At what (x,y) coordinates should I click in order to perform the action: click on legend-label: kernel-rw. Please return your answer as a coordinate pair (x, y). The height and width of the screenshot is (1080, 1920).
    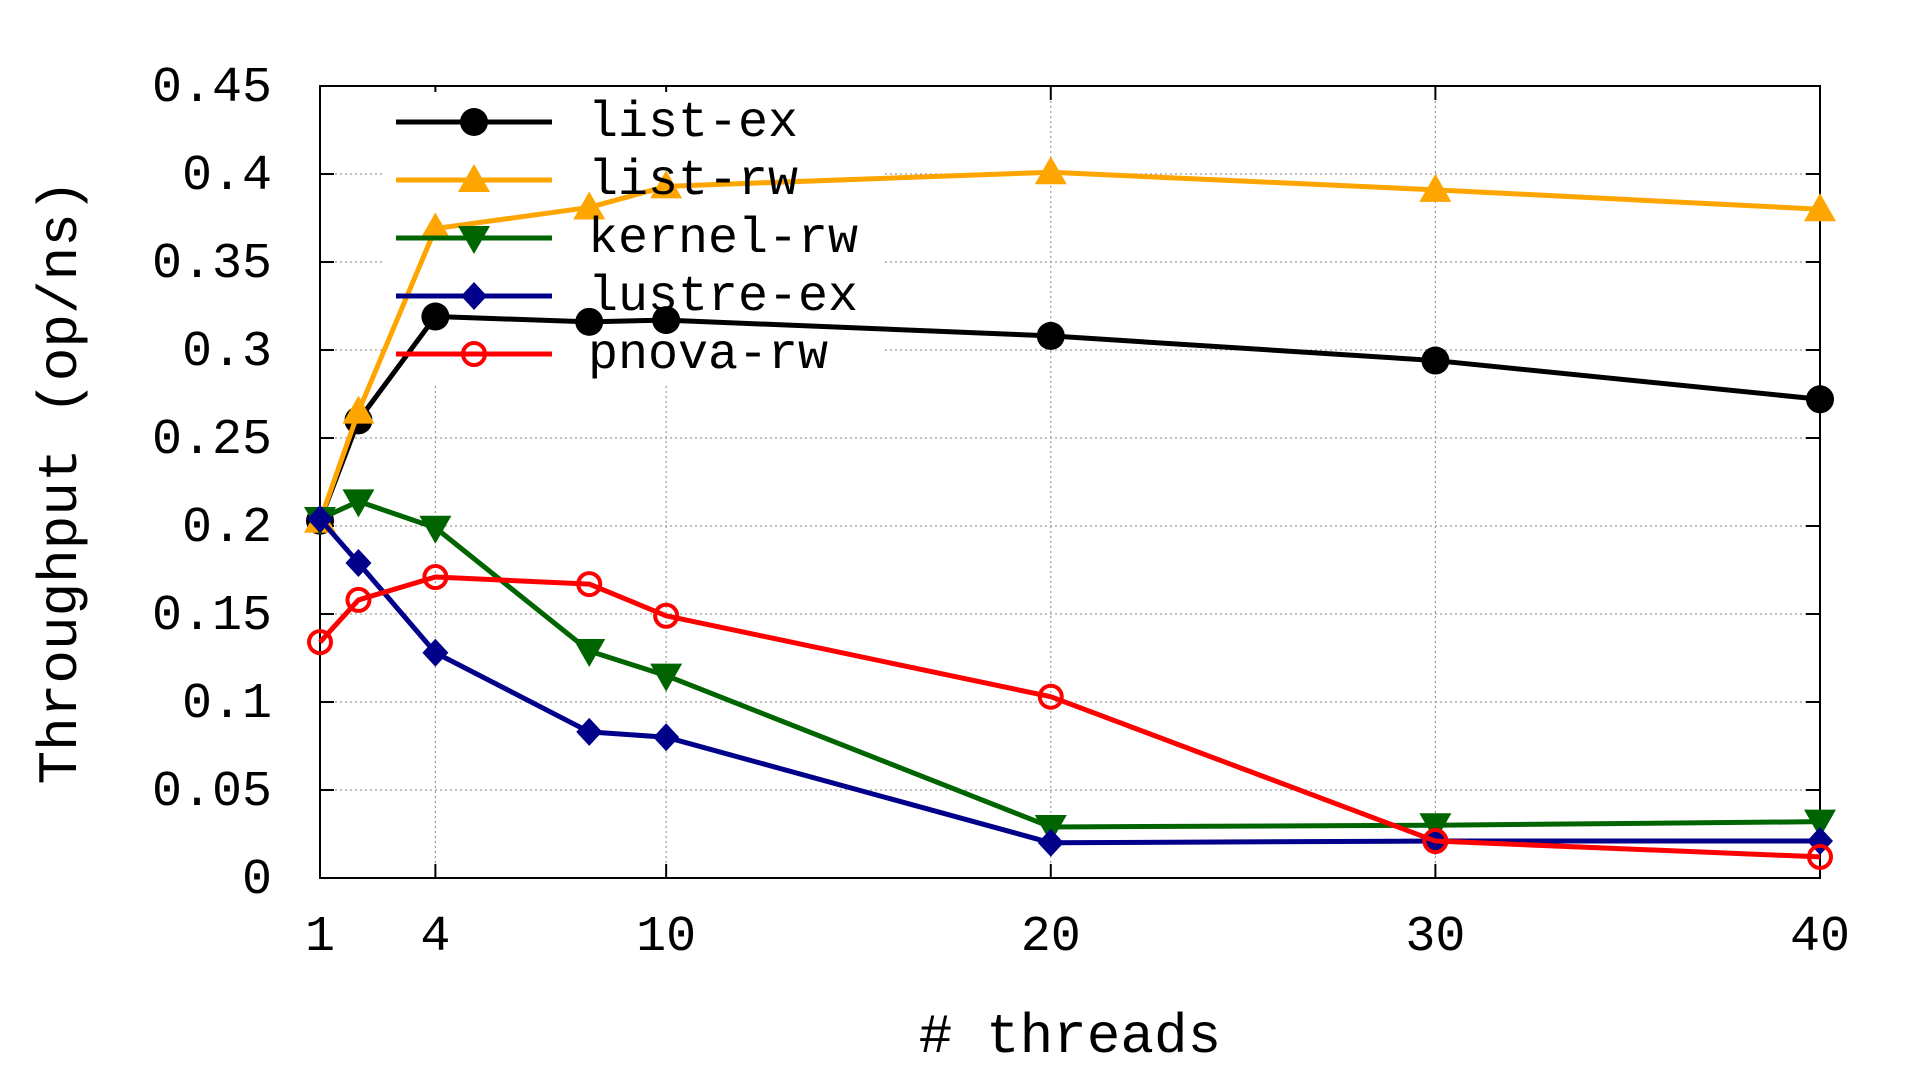
    Looking at the image, I should click on (723, 239).